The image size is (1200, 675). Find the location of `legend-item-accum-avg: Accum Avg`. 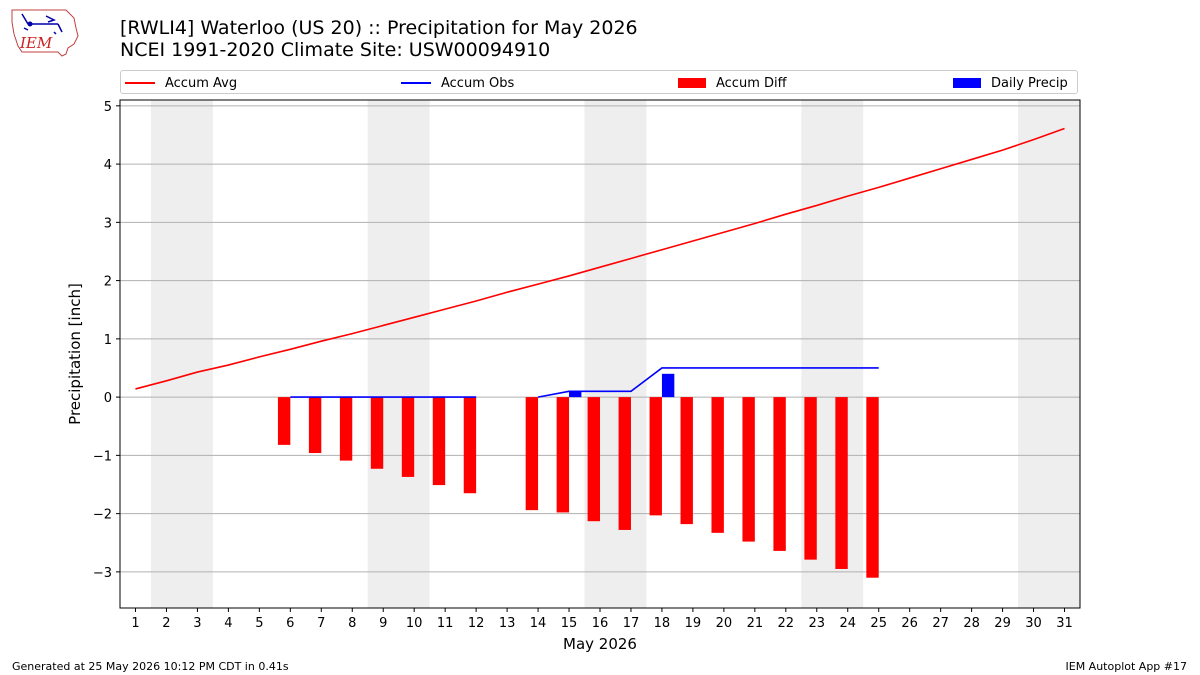

legend-item-accum-avg: Accum Avg is located at coordinates (181, 83).